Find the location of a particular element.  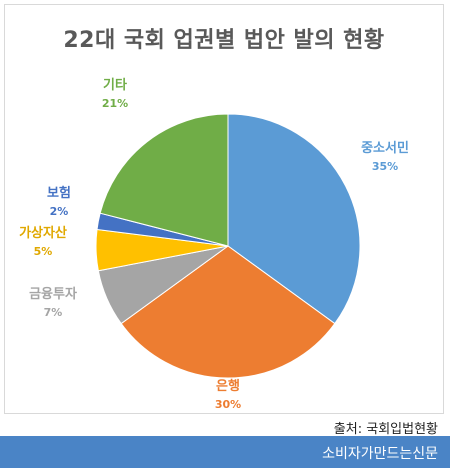

slice-label-중소서민: 중소서민 is located at coordinates (385, 148).